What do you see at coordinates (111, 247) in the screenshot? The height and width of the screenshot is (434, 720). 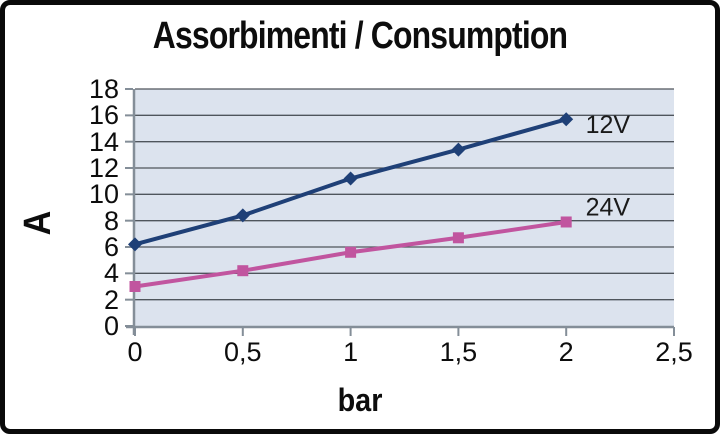 I see `y-tick-label: 6` at bounding box center [111, 247].